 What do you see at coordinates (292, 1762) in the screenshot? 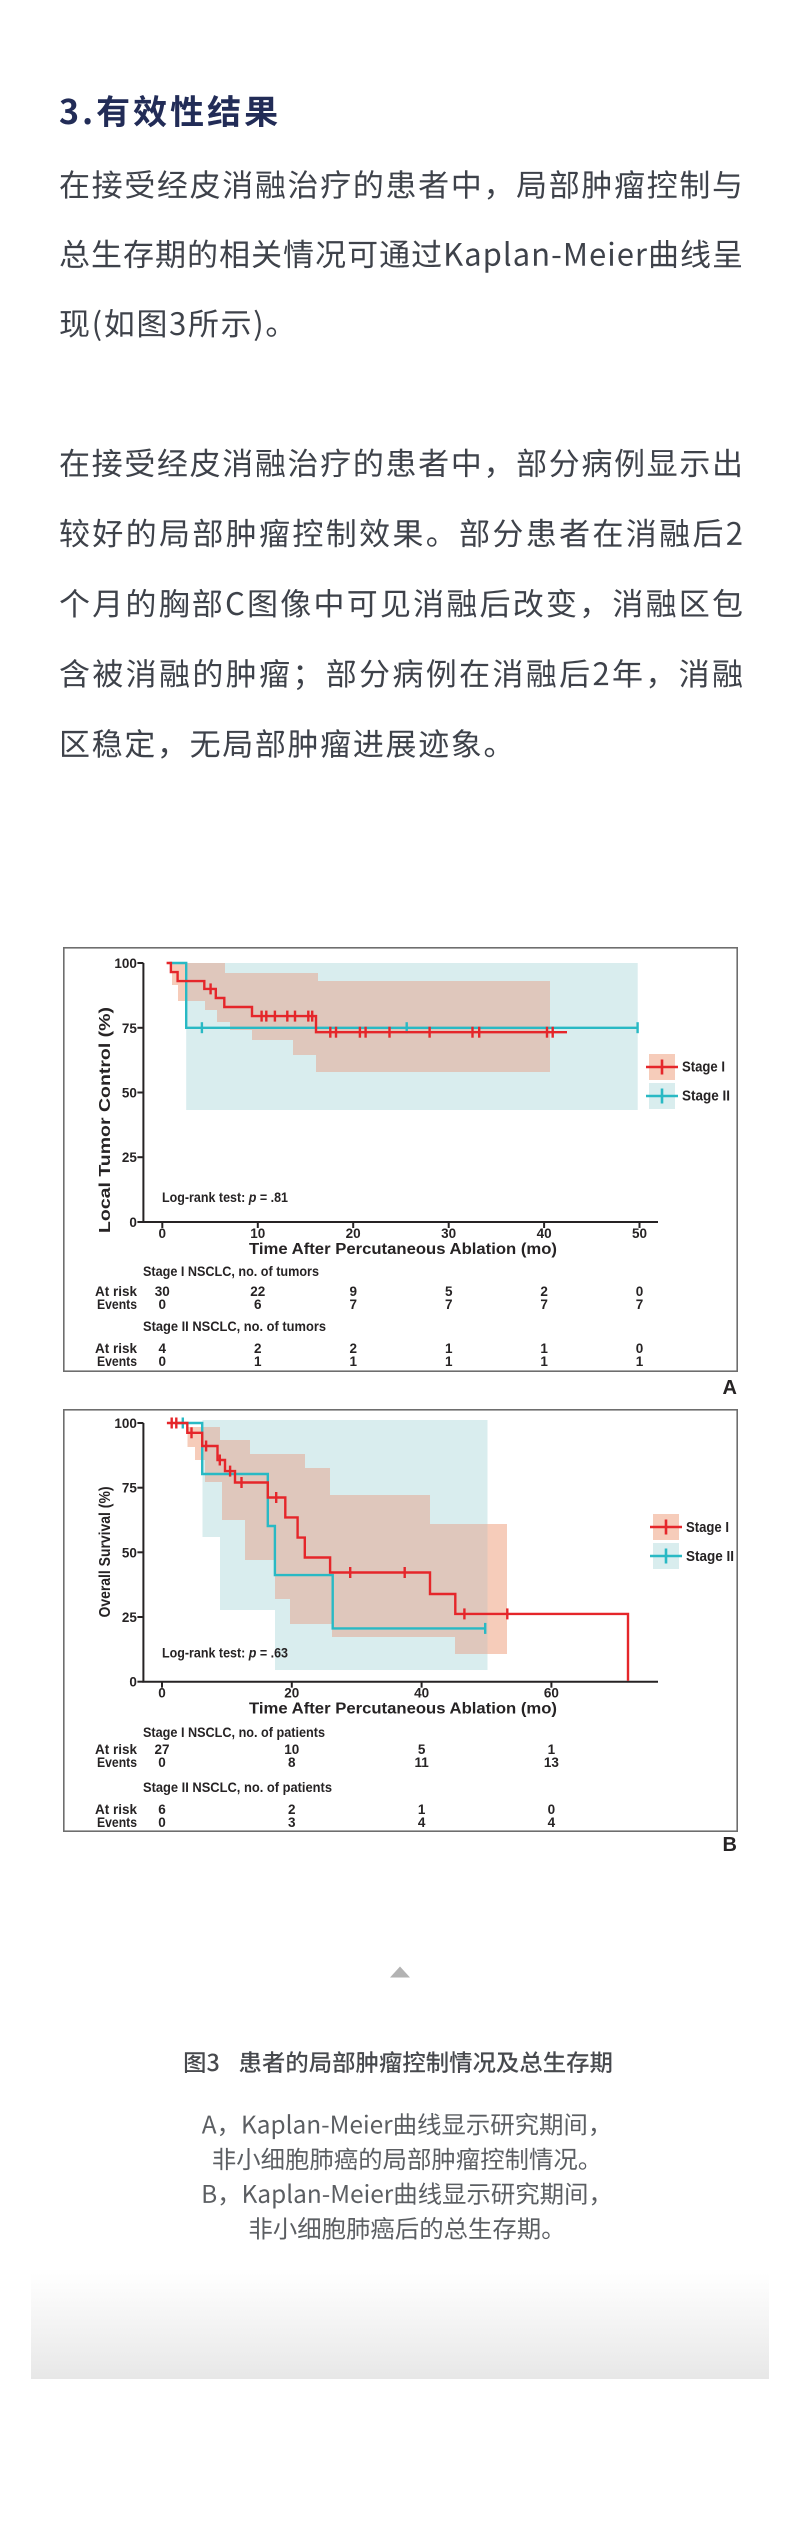
I see `svg-text: 8` at bounding box center [292, 1762].